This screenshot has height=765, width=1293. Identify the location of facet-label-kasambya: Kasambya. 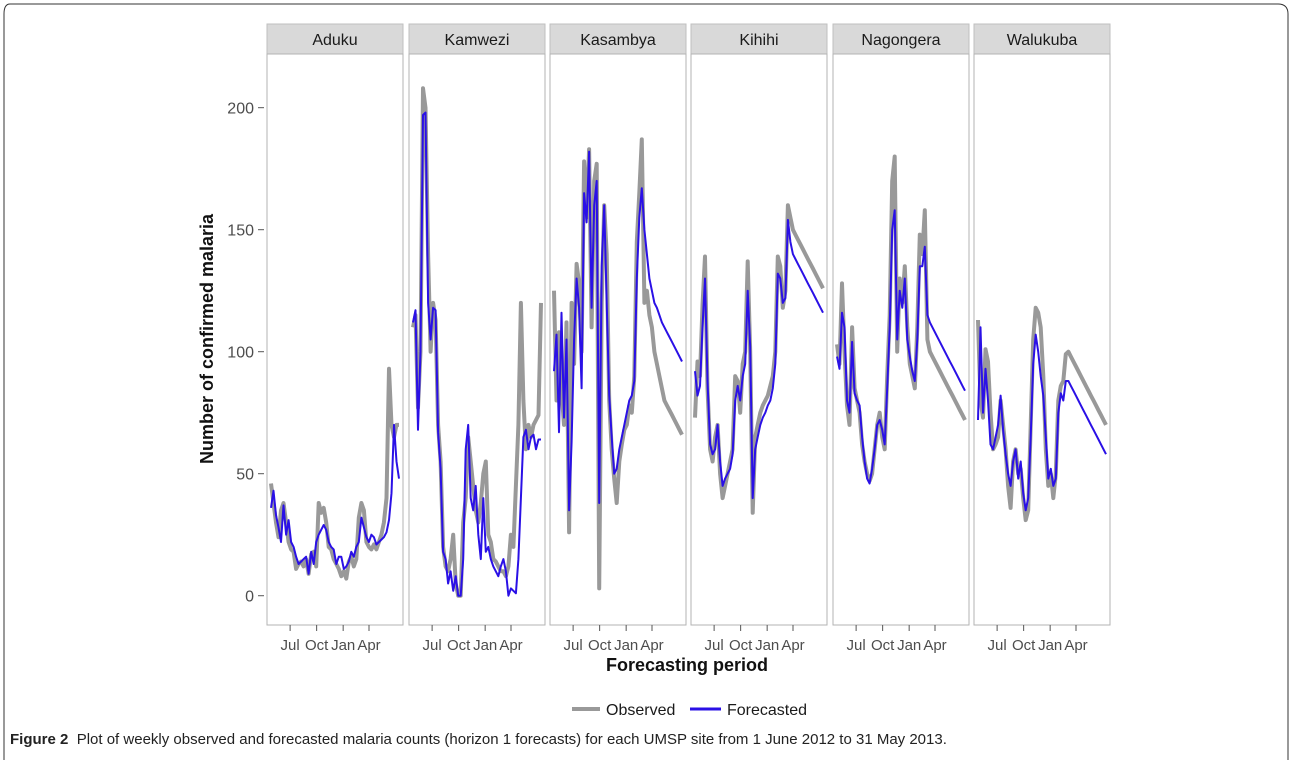
(618, 40).